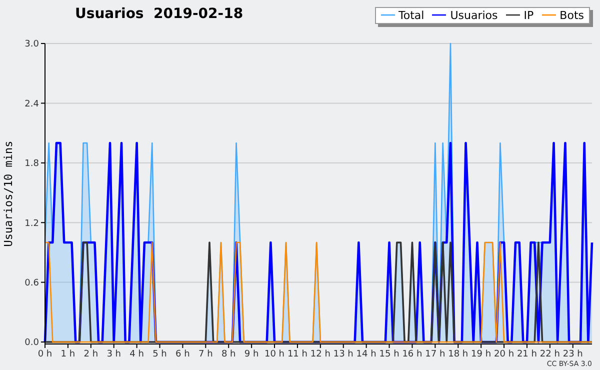 The image size is (600, 370). Describe the element at coordinates (550, 354) in the screenshot. I see `x-tick-label: 22 h` at that location.